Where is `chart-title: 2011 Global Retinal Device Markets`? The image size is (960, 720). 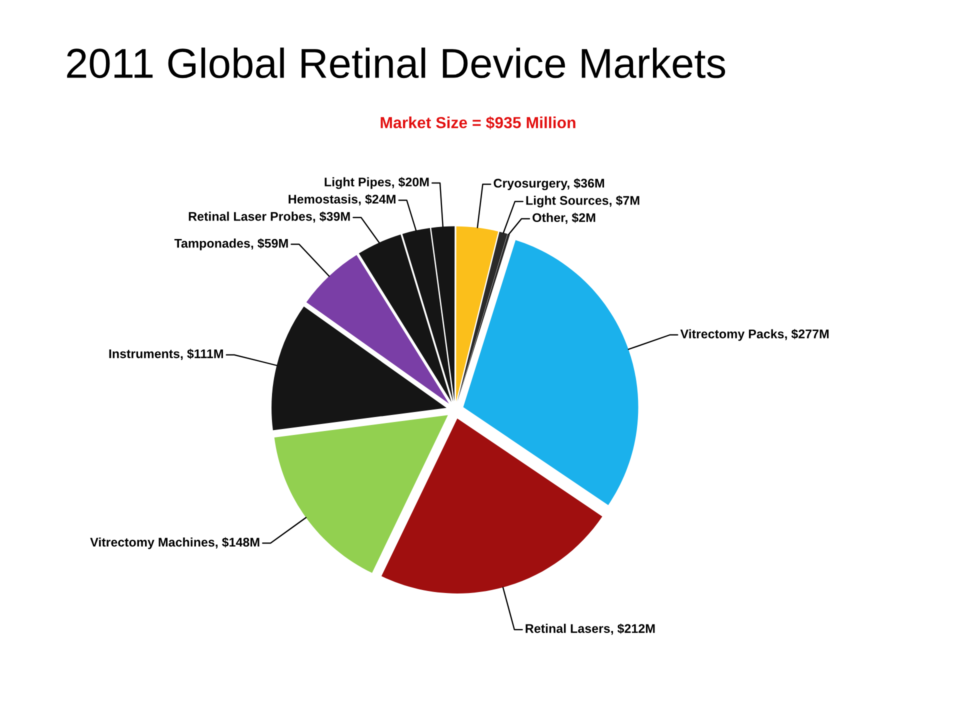
chart-title: 2011 Global Retinal Device Markets is located at coordinates (396, 63).